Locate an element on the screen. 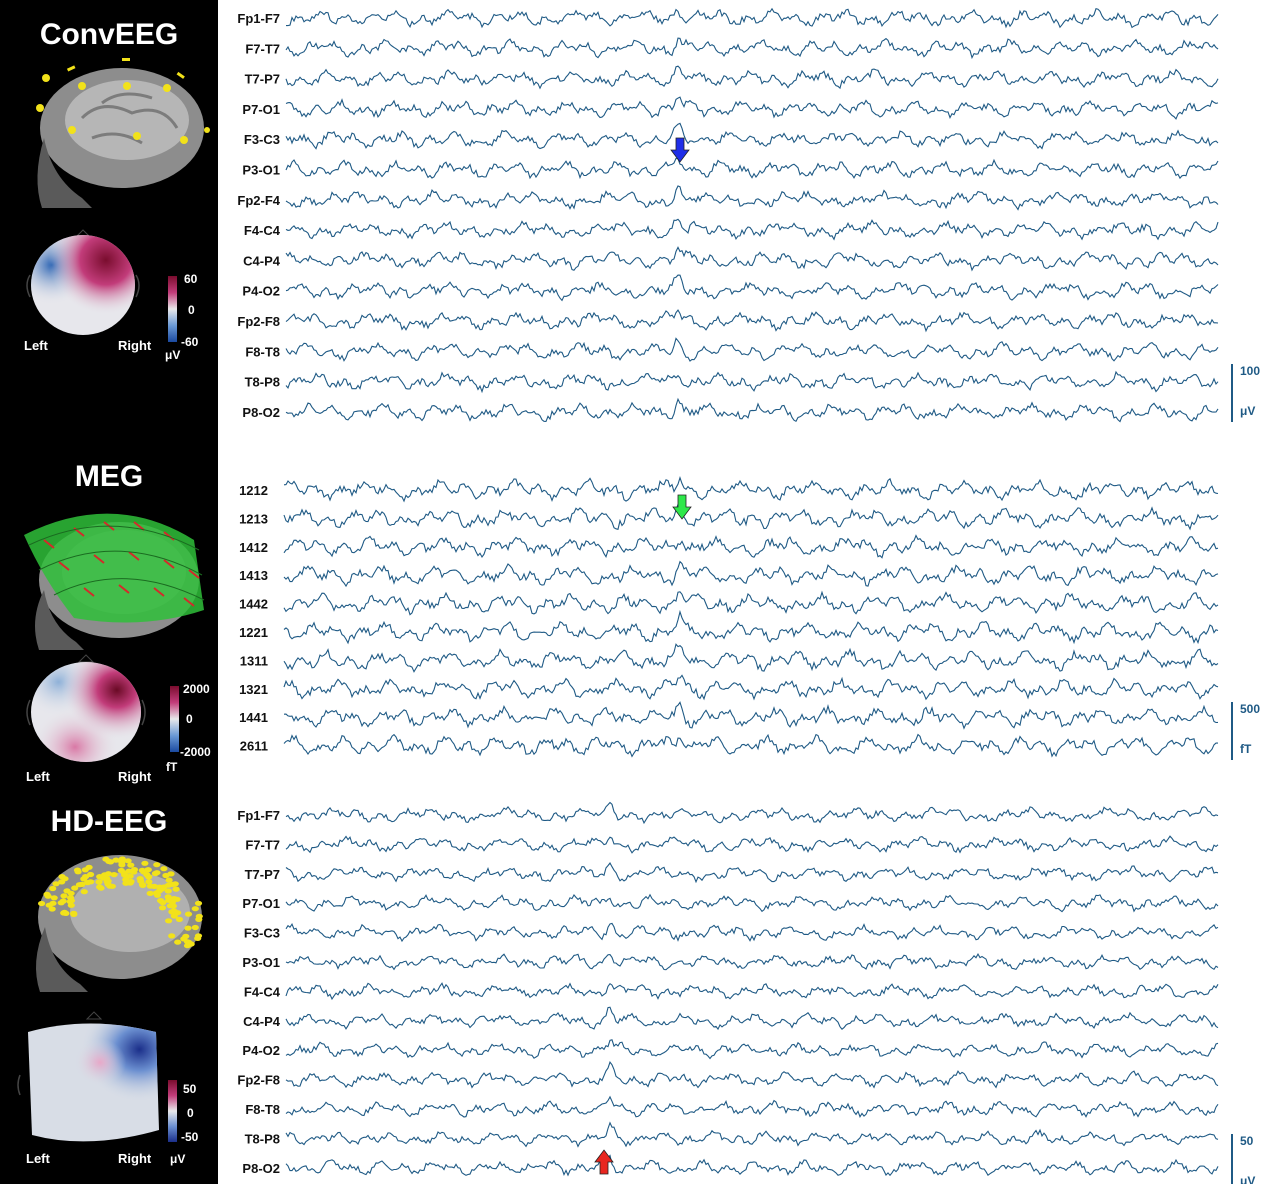 The height and width of the screenshot is (1184, 1272). channel-label: 1212 is located at coordinates (253, 490).